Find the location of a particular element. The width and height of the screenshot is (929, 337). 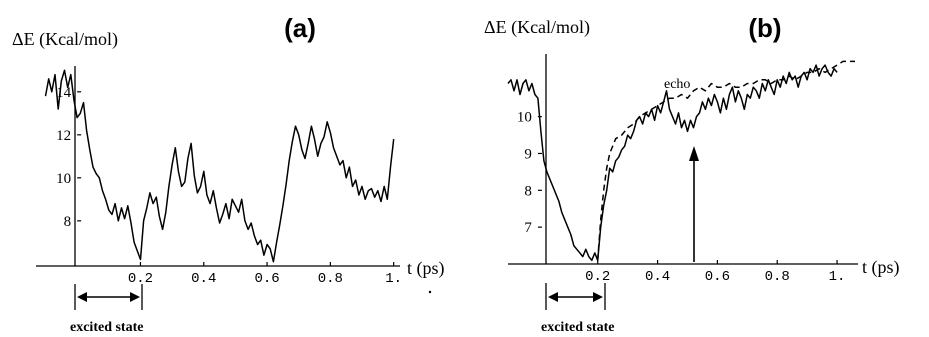

panel-b-arrowhead is located at coordinates (694, 153).